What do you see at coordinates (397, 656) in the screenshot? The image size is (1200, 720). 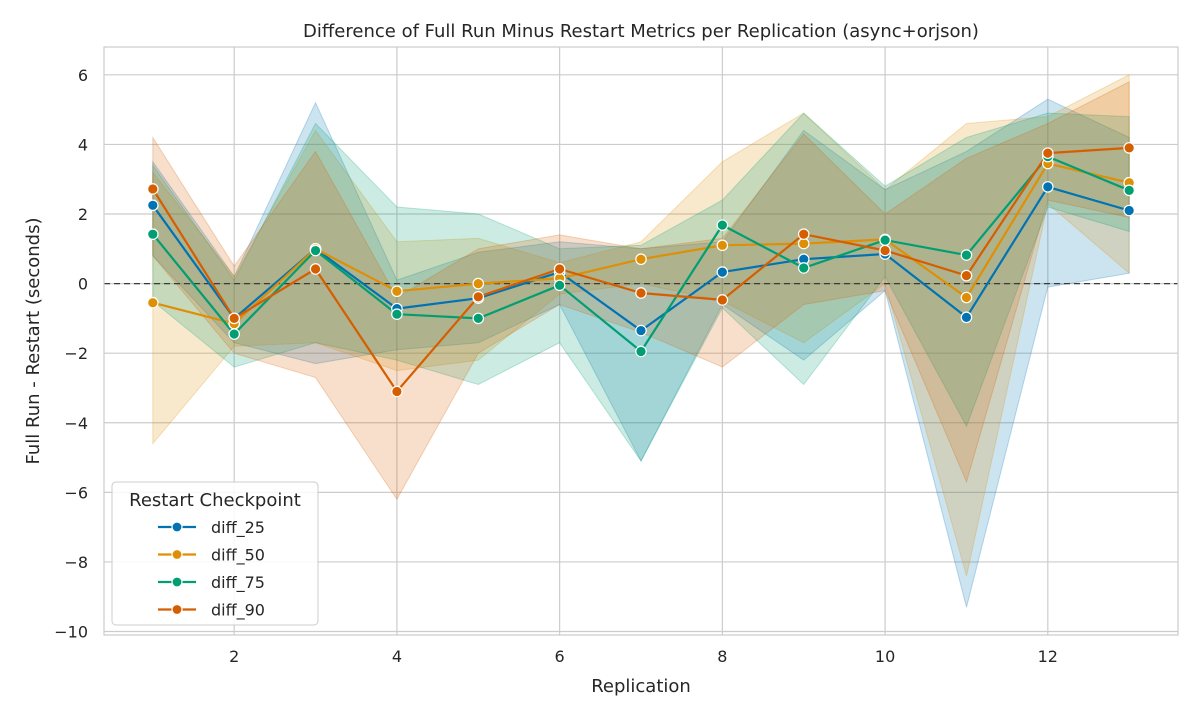 I see `x-tick-label: 4` at bounding box center [397, 656].